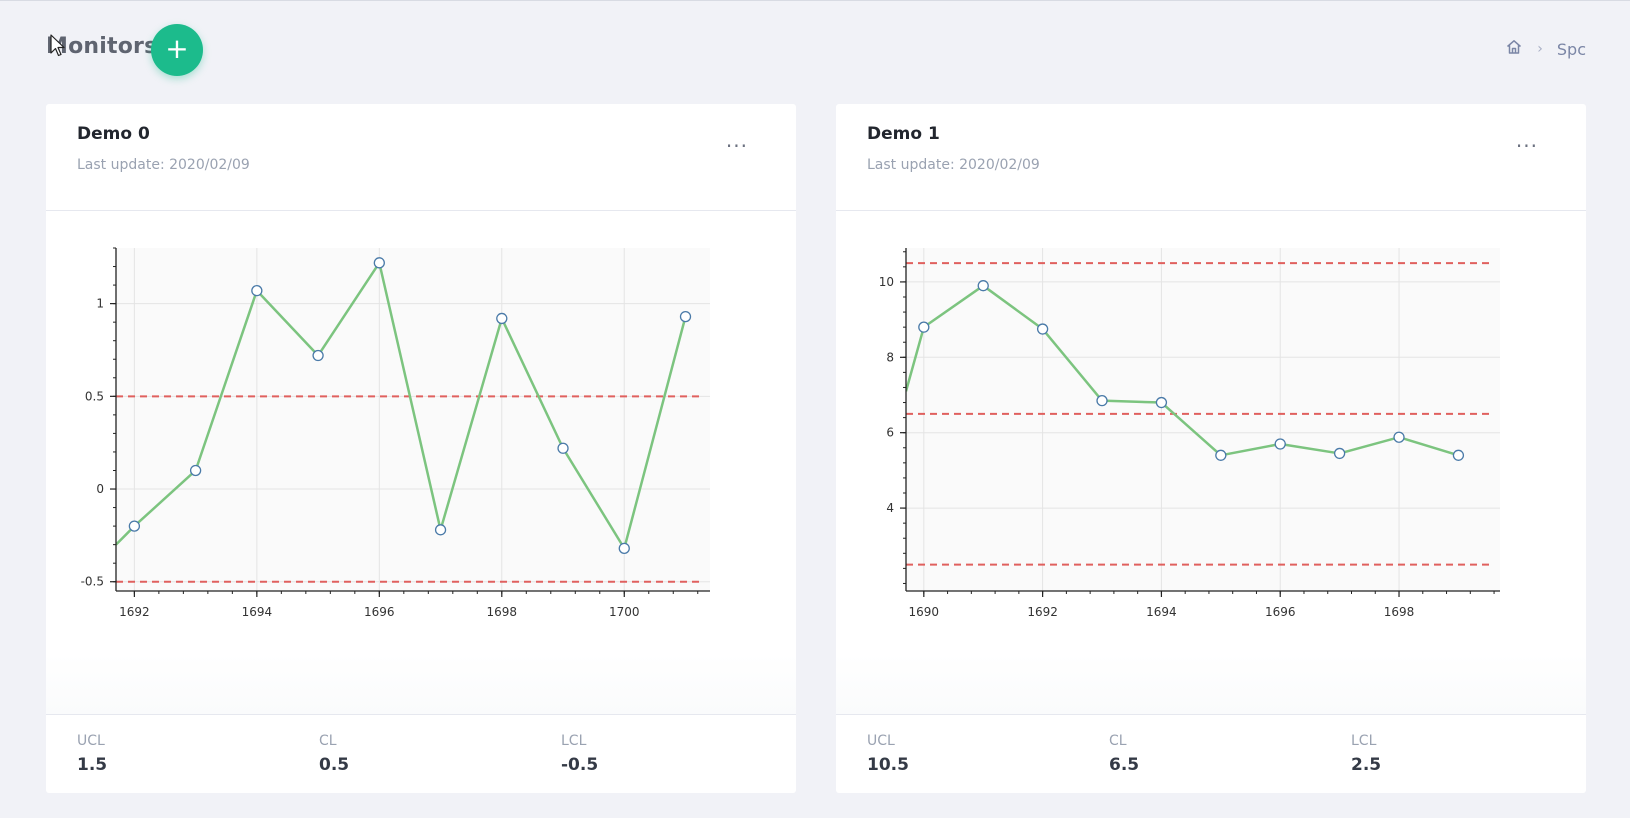 Image resolution: width=1630 pixels, height=818 pixels. I want to click on x-tick-label: 1690, so click(924, 612).